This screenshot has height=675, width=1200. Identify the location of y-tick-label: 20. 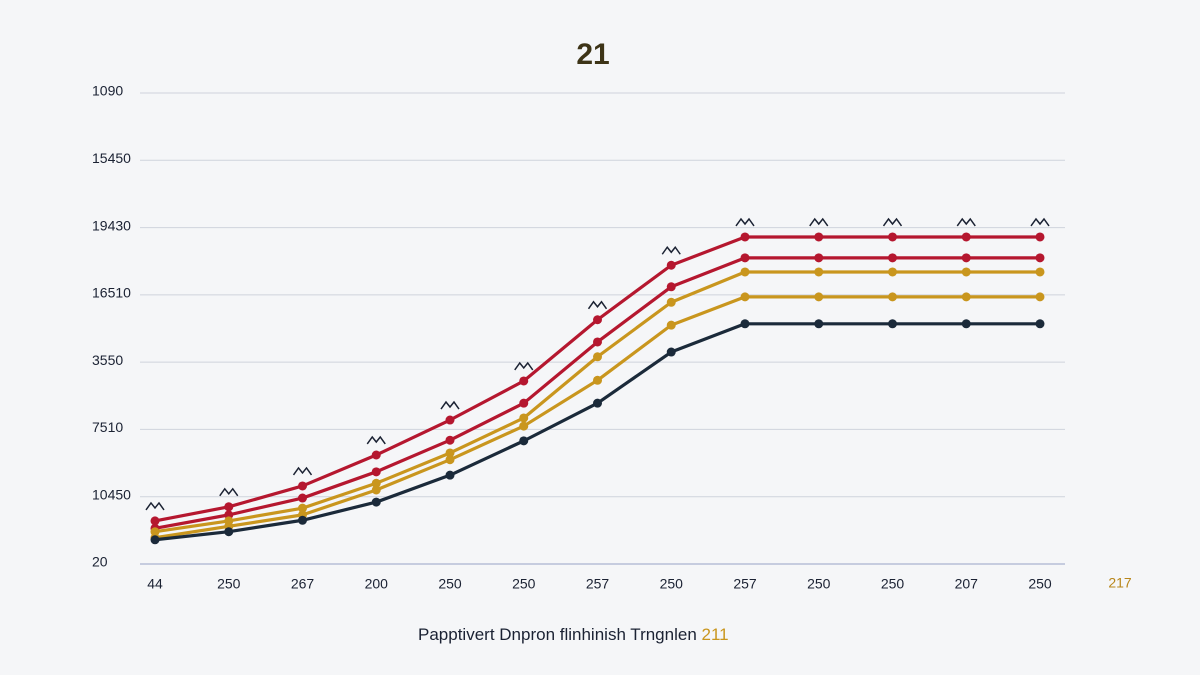
(100, 562).